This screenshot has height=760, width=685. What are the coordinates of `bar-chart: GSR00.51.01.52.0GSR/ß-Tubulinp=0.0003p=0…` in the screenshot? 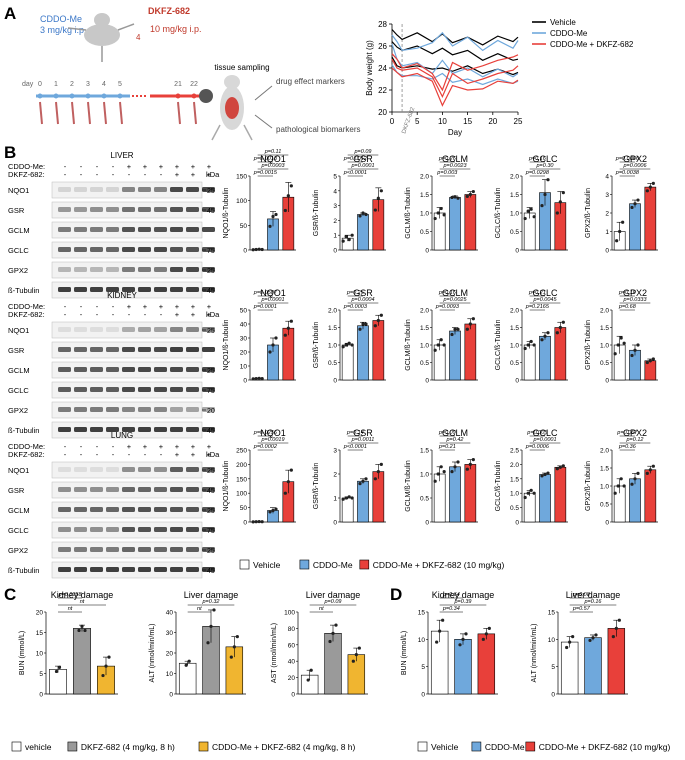 It's located at (349, 336).